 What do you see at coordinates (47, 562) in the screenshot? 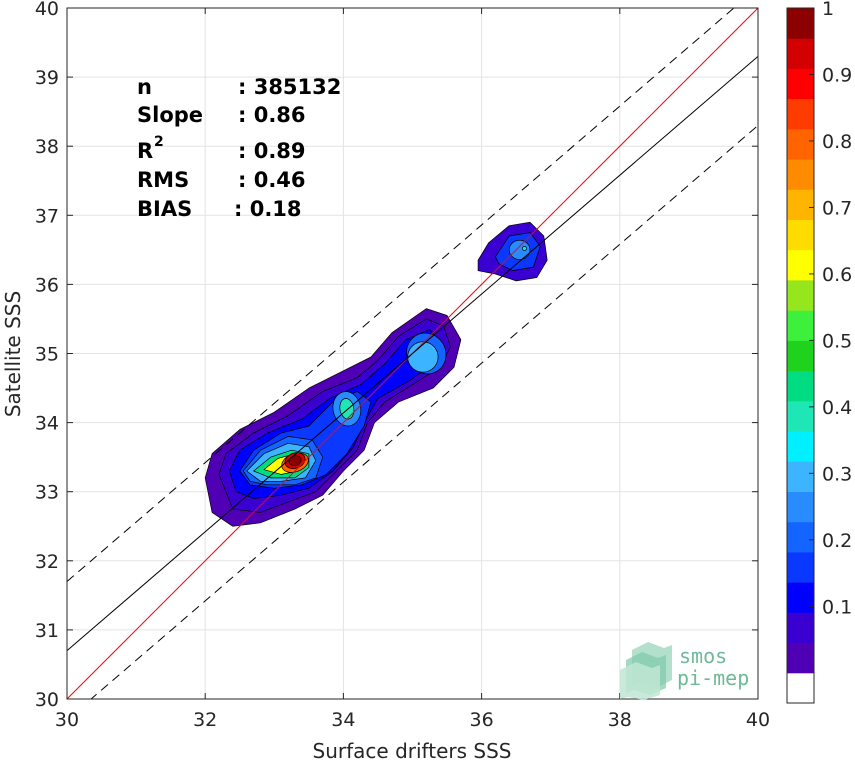
I see `y-tick-label: 32` at bounding box center [47, 562].